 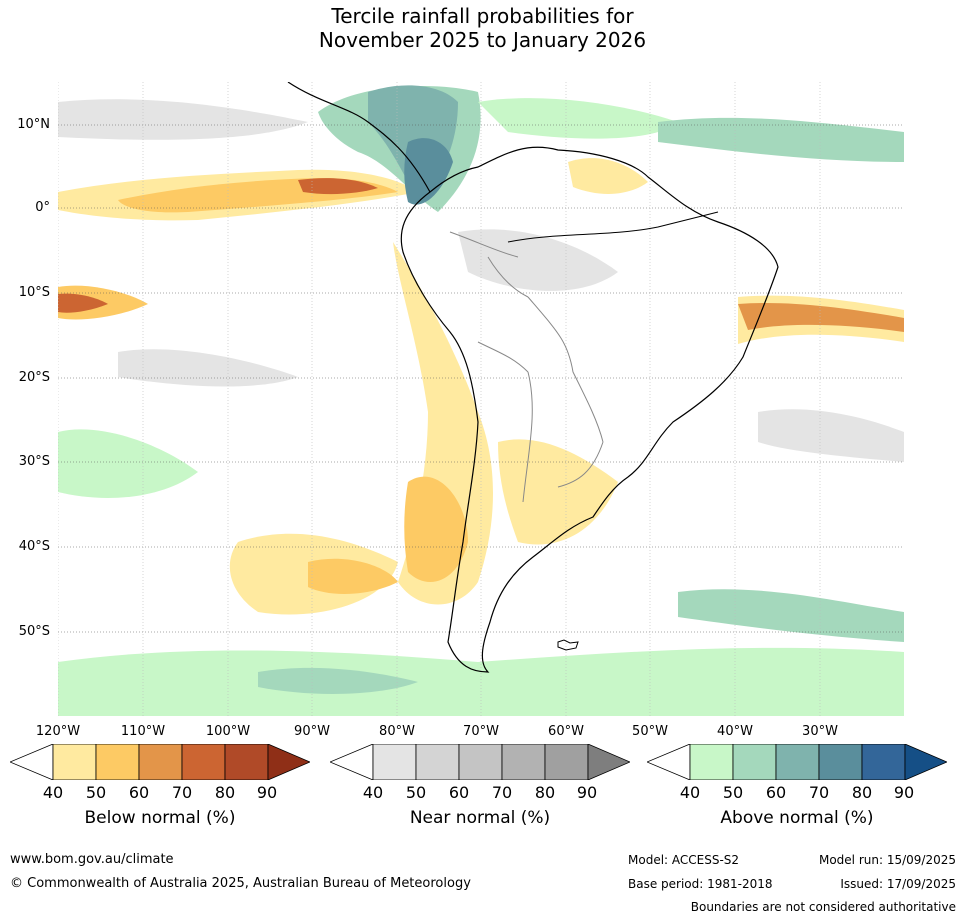 I want to click on model-name: Model: ACCESS-S2, so click(x=684, y=860).